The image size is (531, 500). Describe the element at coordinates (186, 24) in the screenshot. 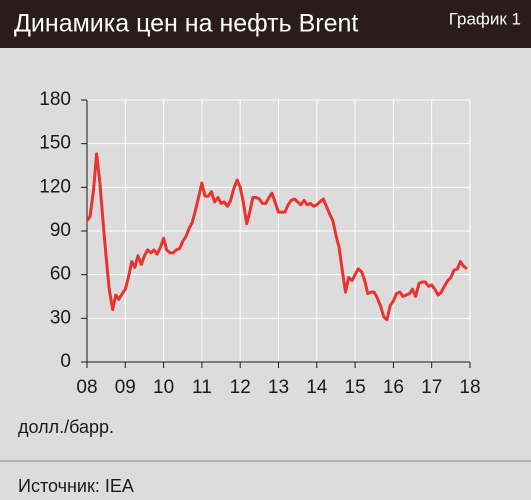

I see `chart-title: Динамика цен на нефть Brent` at that location.